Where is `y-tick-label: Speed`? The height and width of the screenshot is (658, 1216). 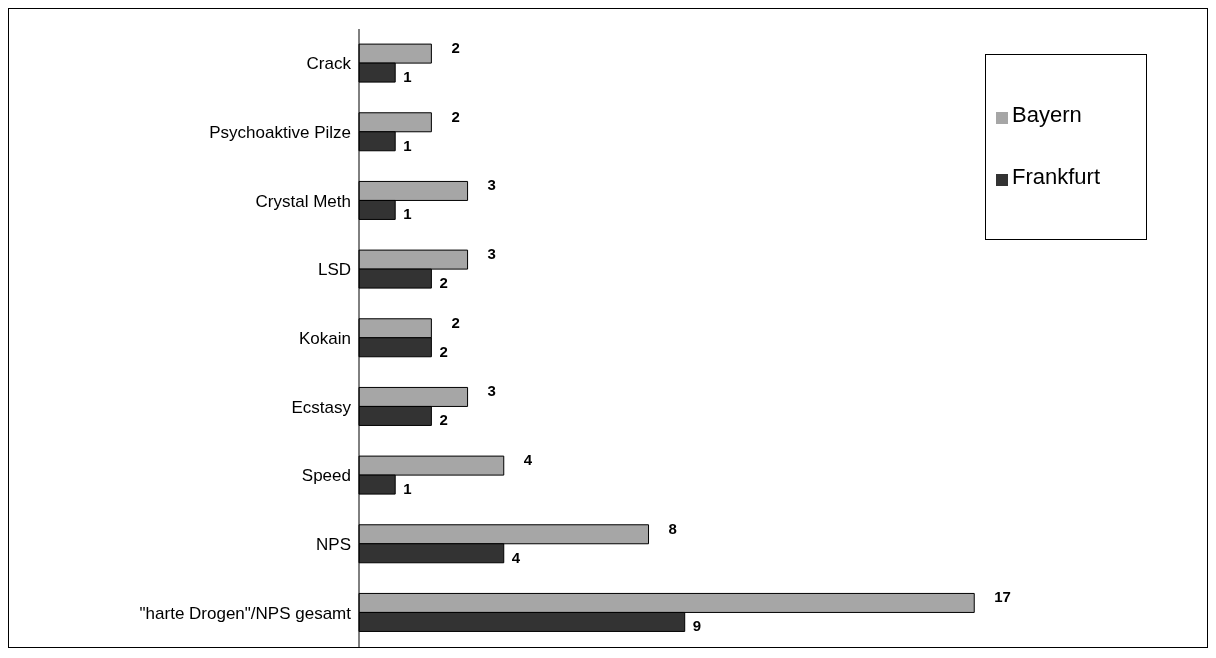
y-tick-label: Speed is located at coordinates (326, 476).